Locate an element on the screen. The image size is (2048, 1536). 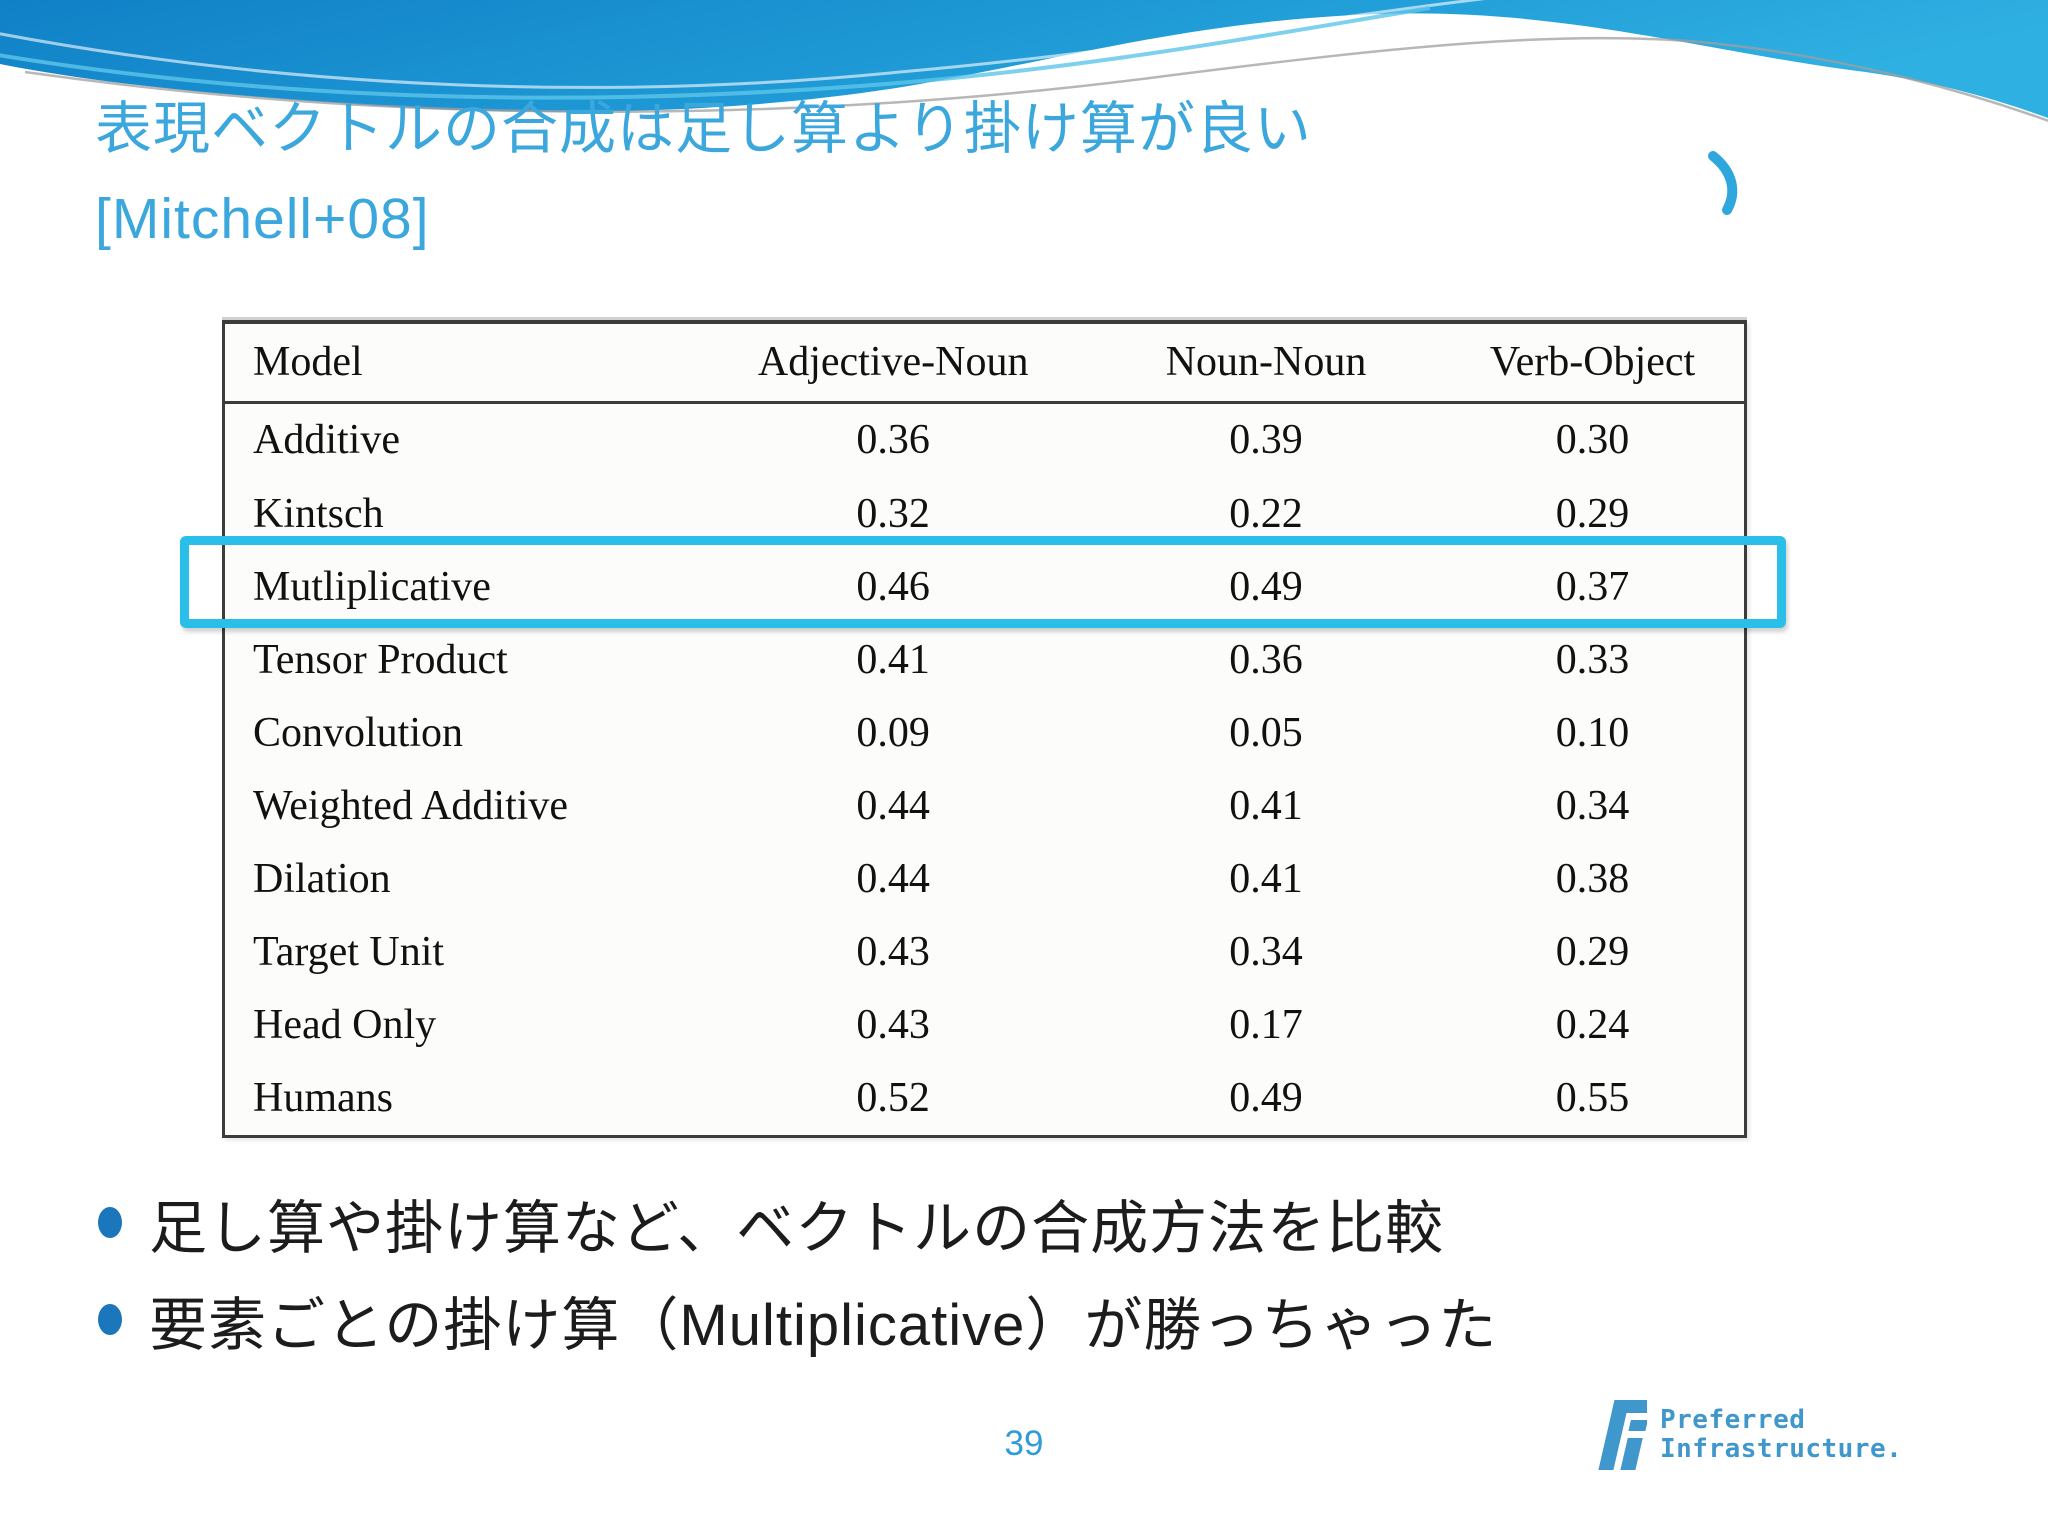
model-cell: Additive is located at coordinates (326, 440).